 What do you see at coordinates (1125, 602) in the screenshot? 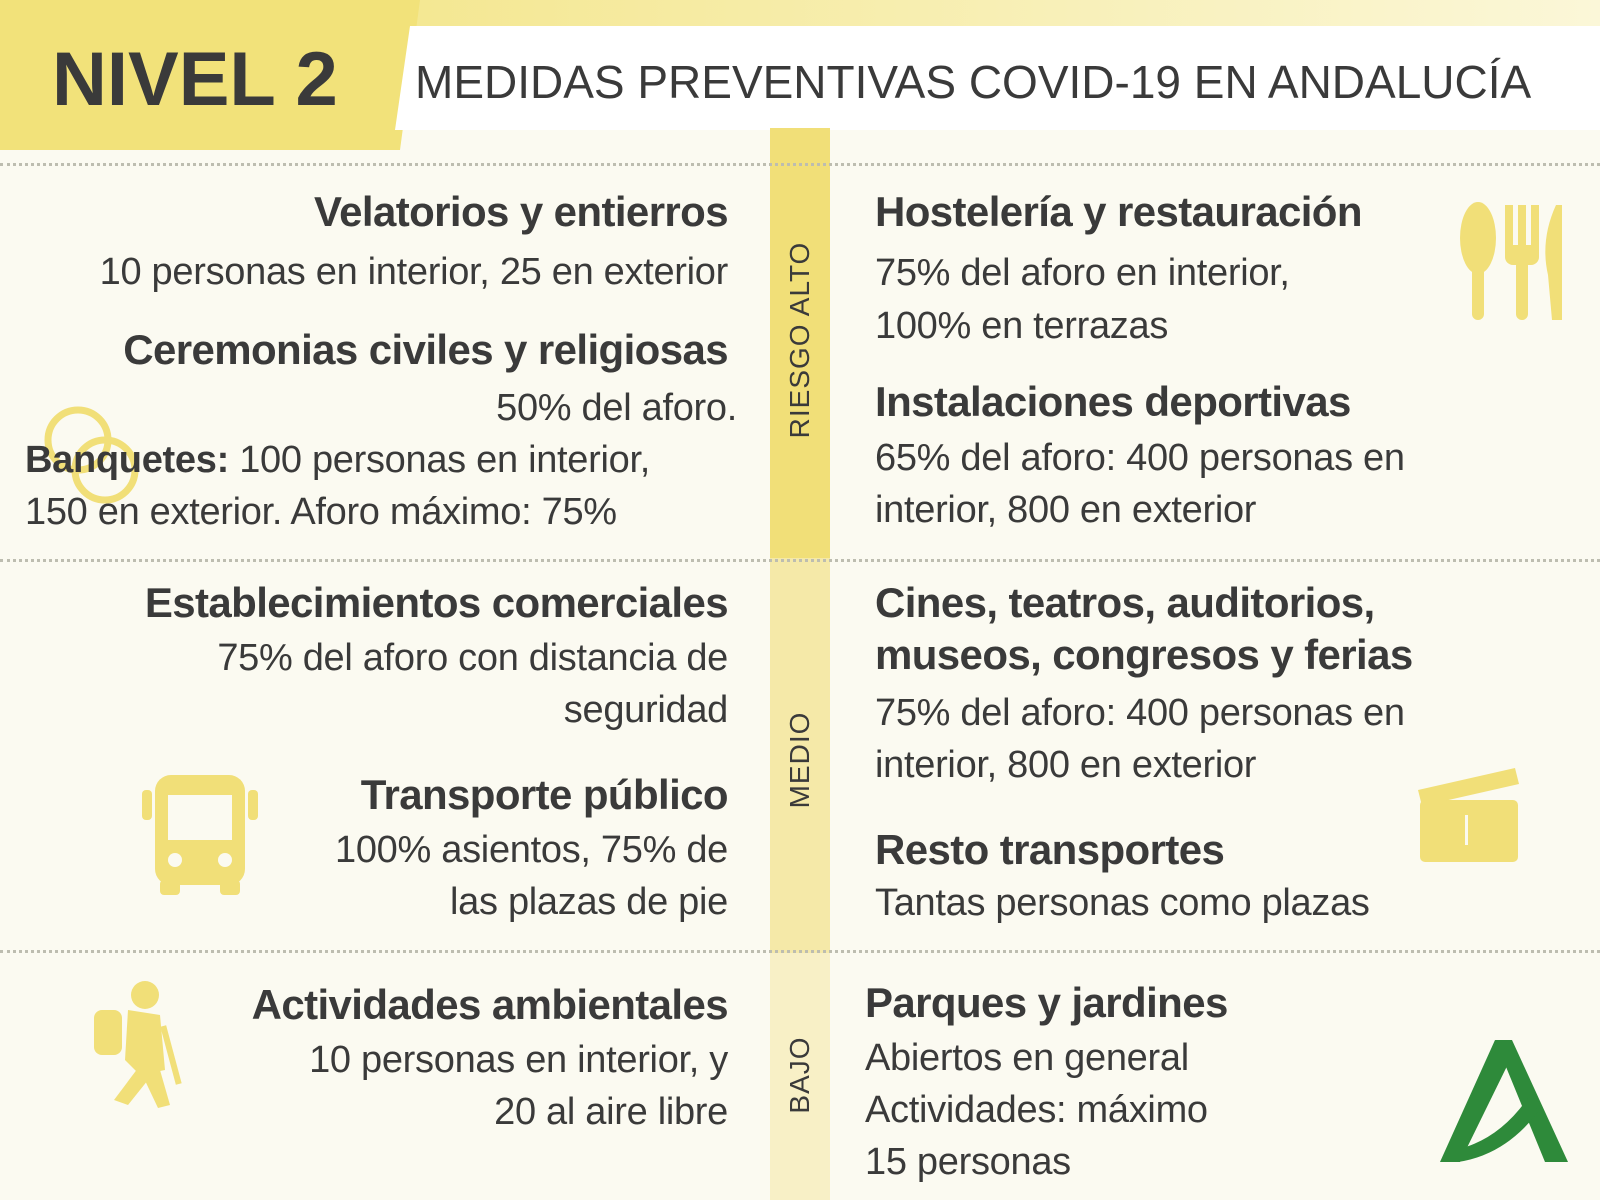
I see `heading: Cines, teatros, auditorios,` at bounding box center [1125, 602].